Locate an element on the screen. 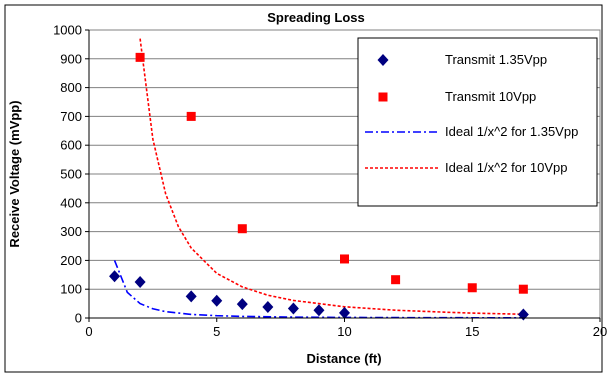  legend-label-ideal-10: Ideal 1/x^2 for 10Vpp is located at coordinates (506, 167).